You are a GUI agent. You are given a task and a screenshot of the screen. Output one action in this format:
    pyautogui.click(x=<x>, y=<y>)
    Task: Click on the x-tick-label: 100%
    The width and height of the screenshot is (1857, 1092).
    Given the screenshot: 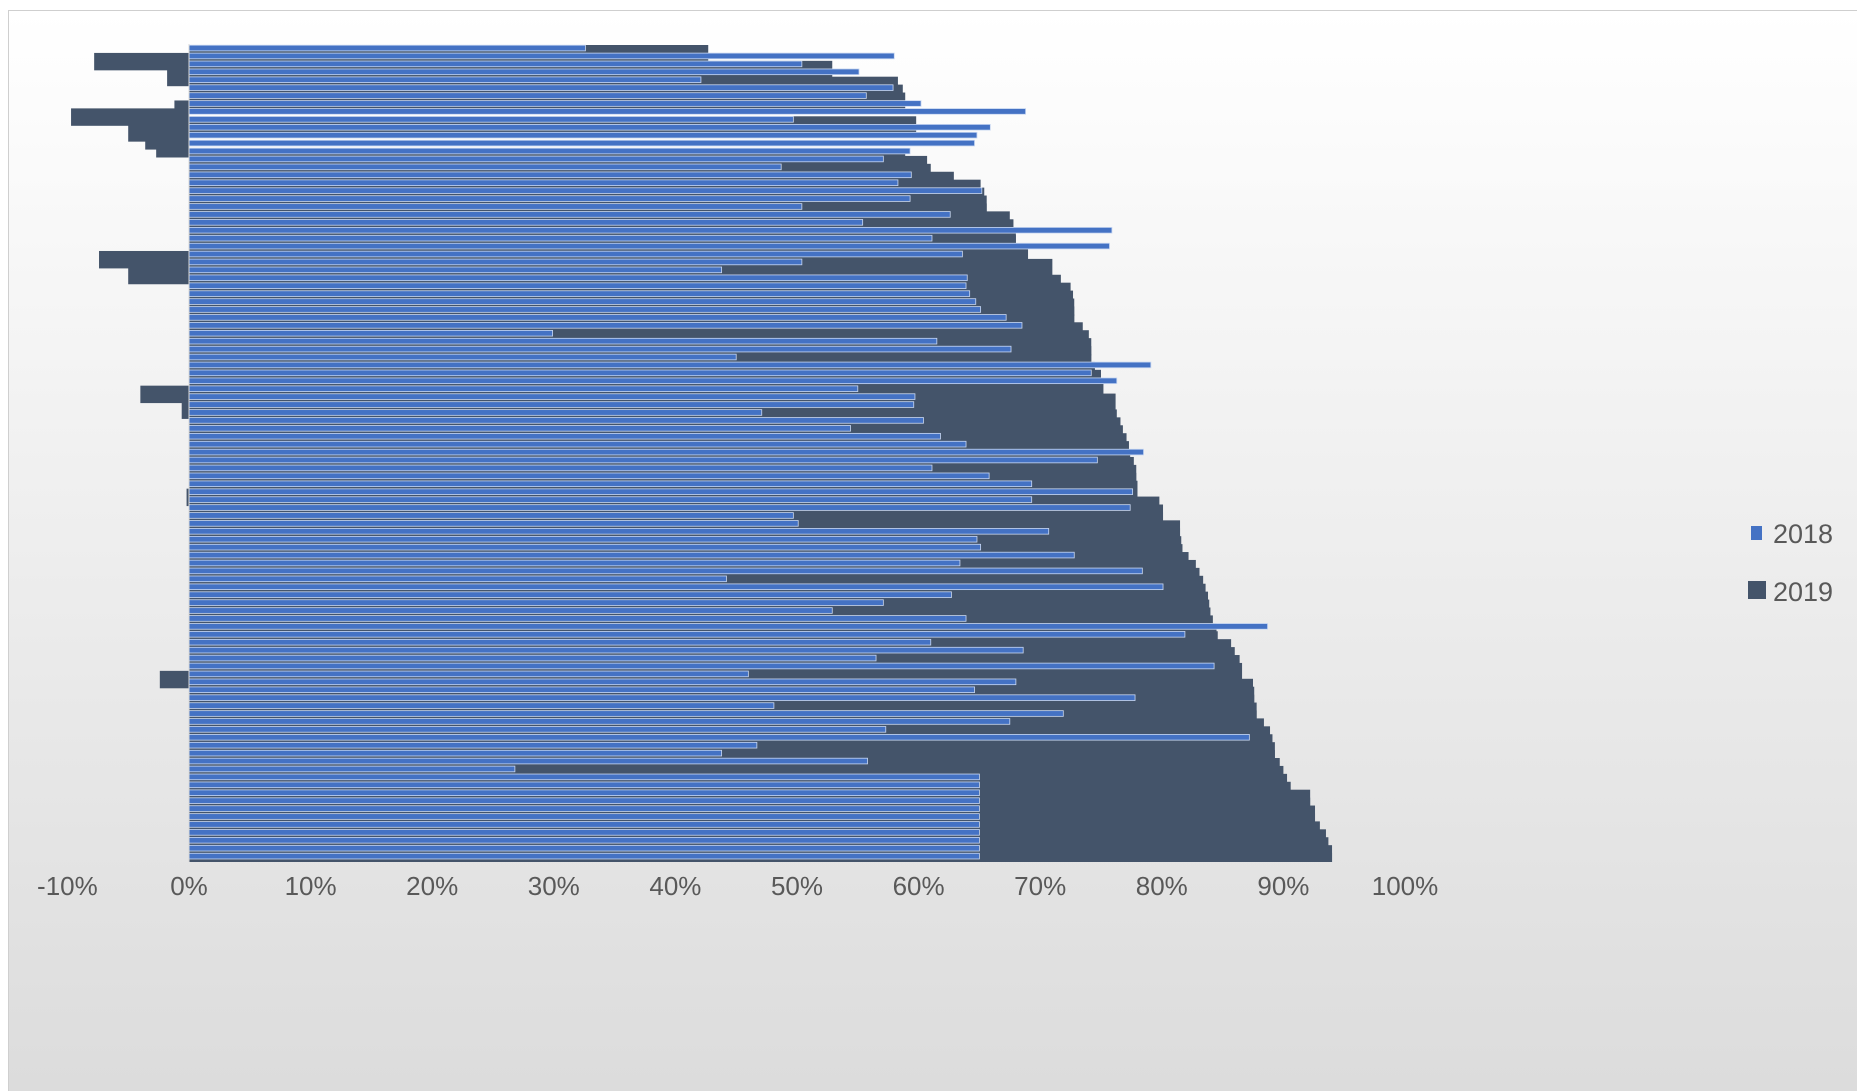 What is the action you would take?
    pyautogui.click(x=1405, y=886)
    